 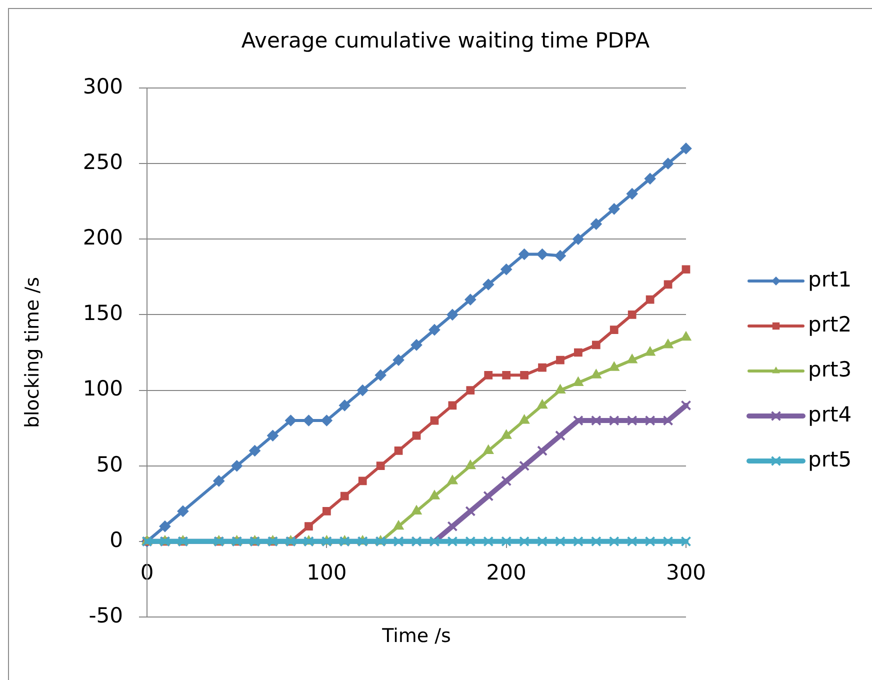 I want to click on y-tick-label: 150, so click(x=102, y=313).